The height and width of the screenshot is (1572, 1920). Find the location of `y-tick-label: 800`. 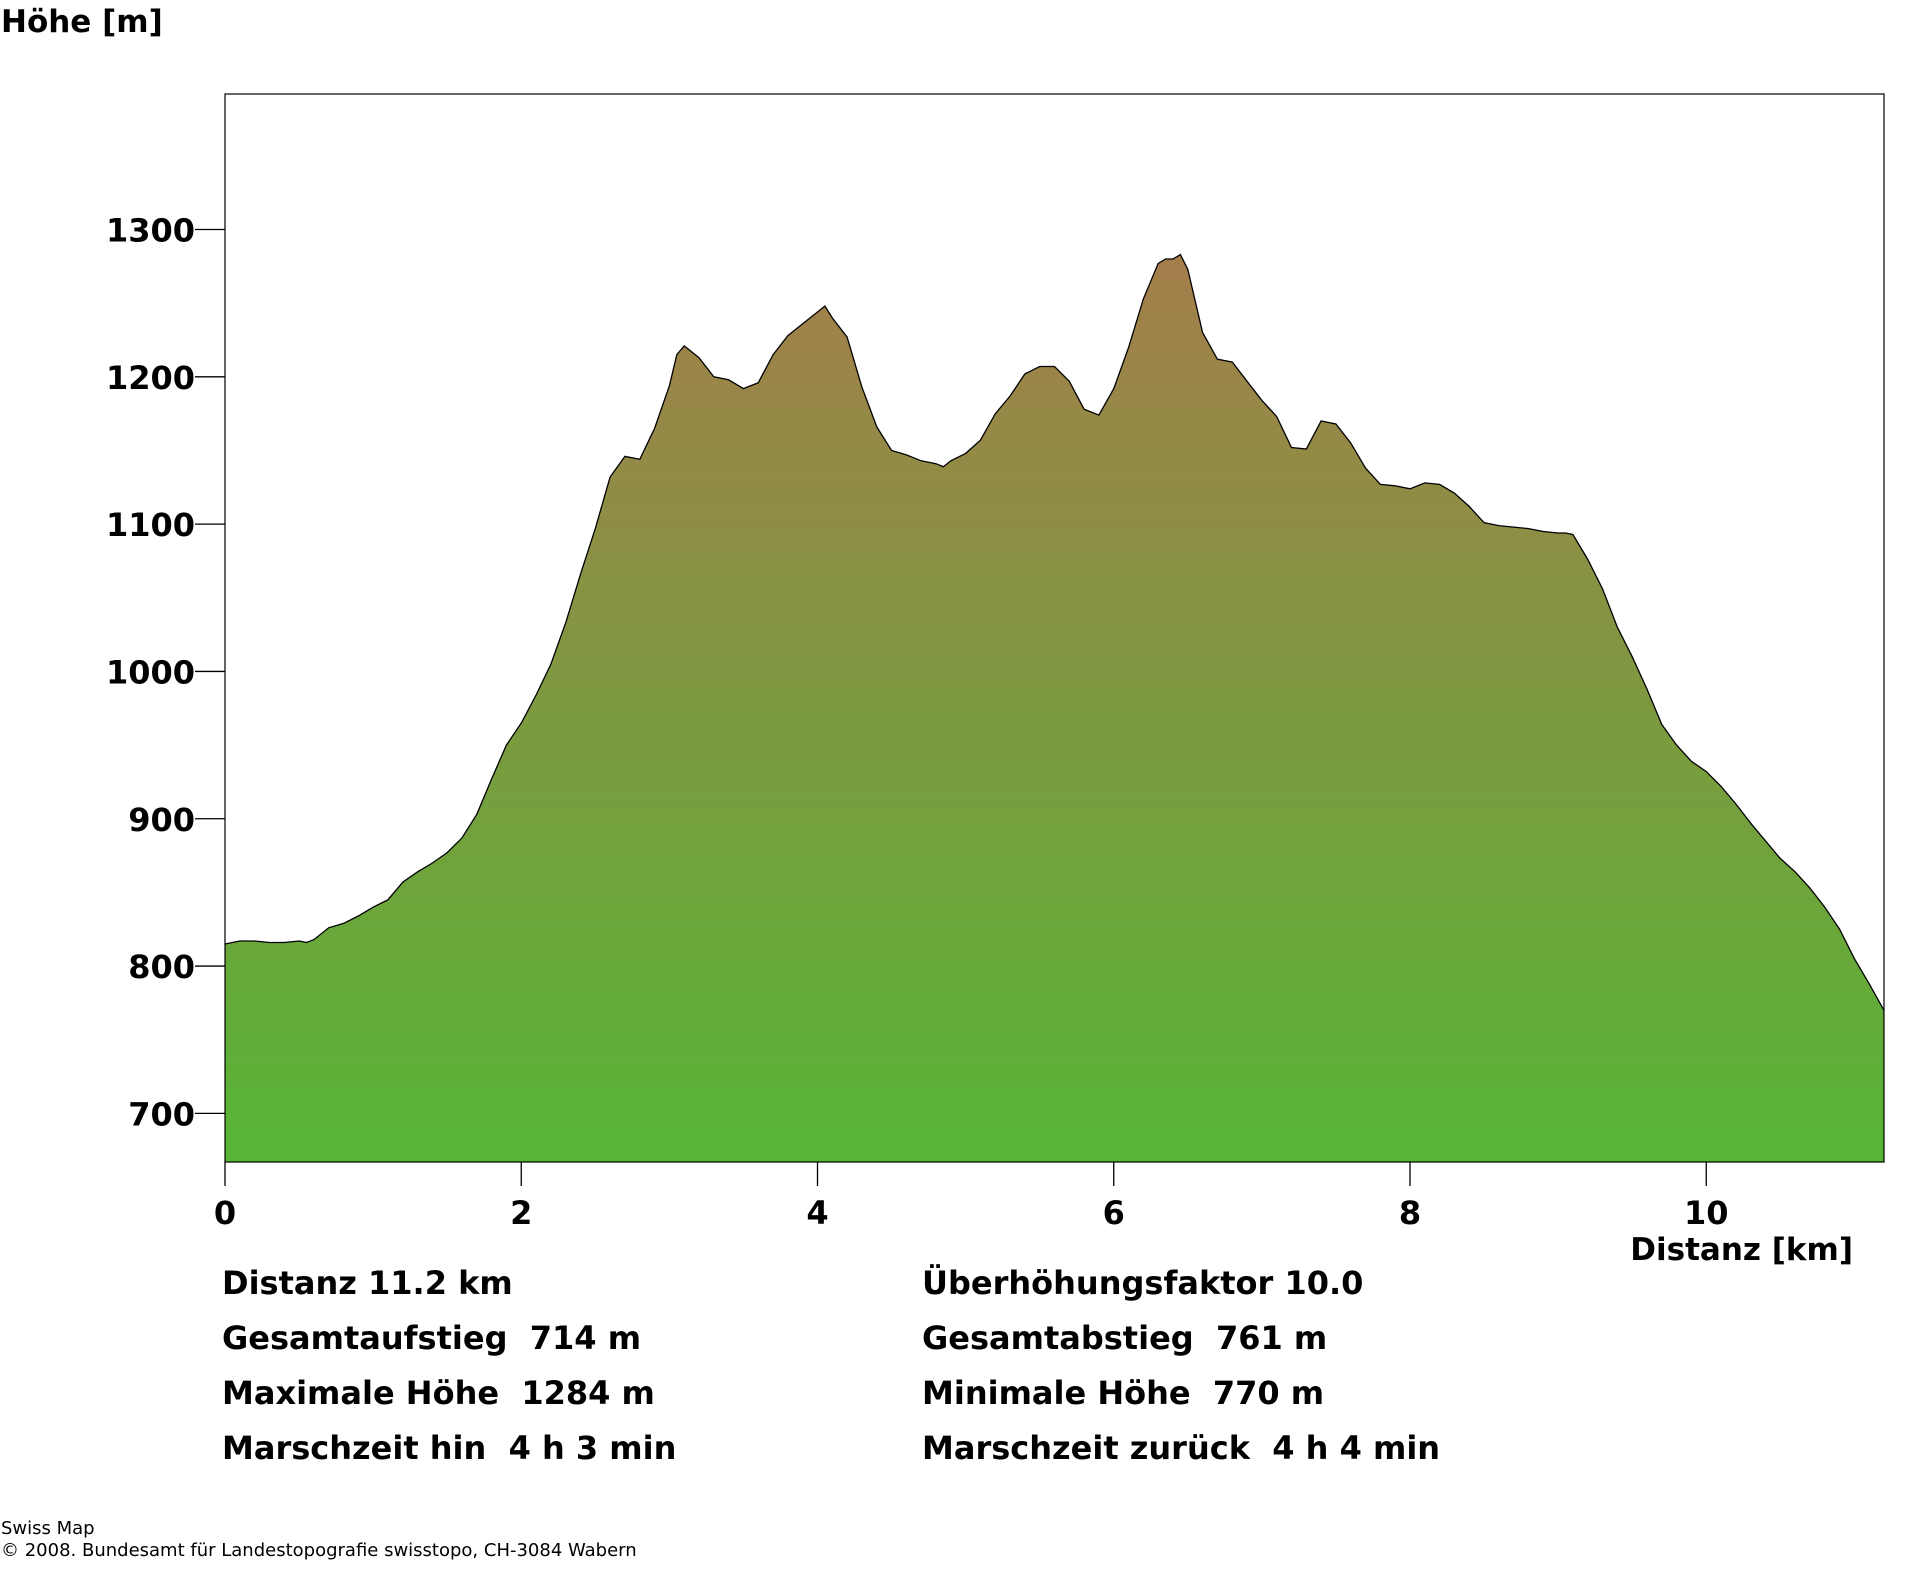

y-tick-label: 800 is located at coordinates (161, 967).